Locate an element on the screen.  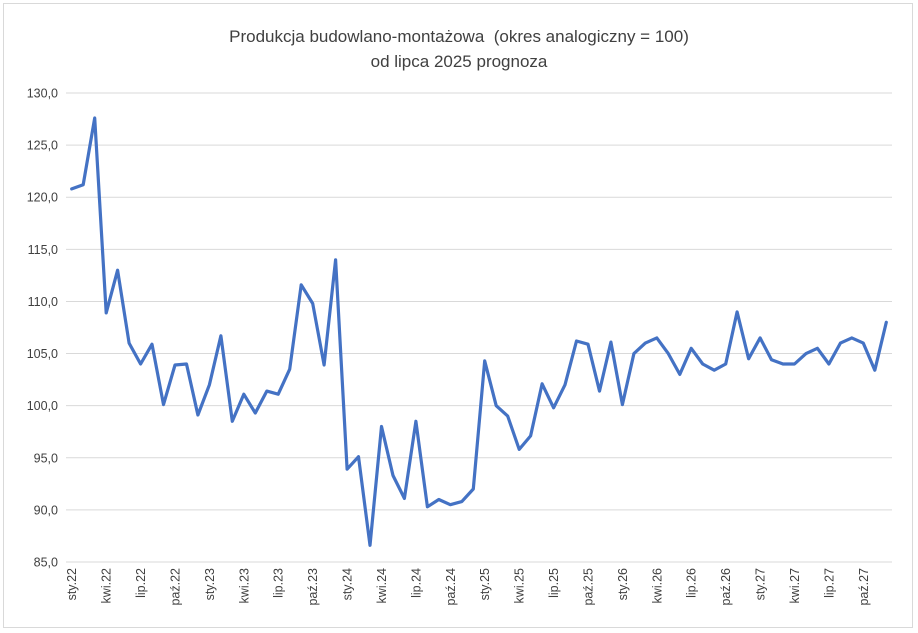
x-tick-label: paź.24 is located at coordinates (451, 587).